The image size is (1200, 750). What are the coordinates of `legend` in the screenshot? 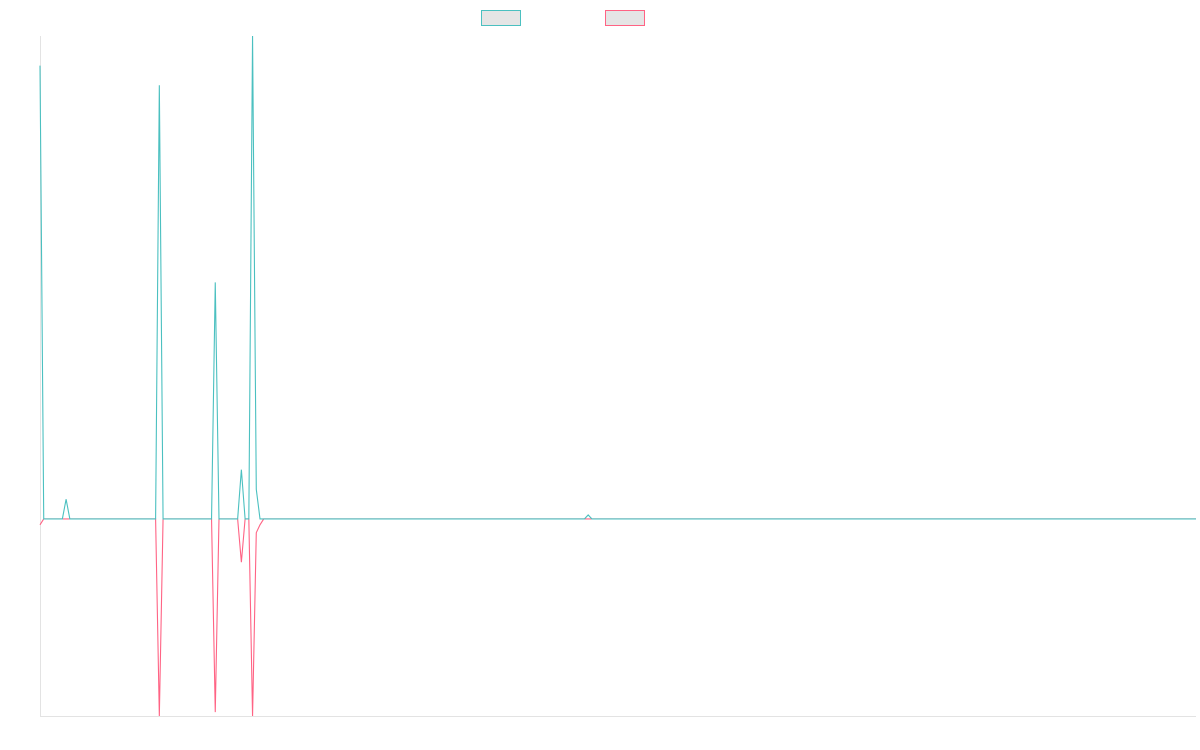 It's located at (563, 18).